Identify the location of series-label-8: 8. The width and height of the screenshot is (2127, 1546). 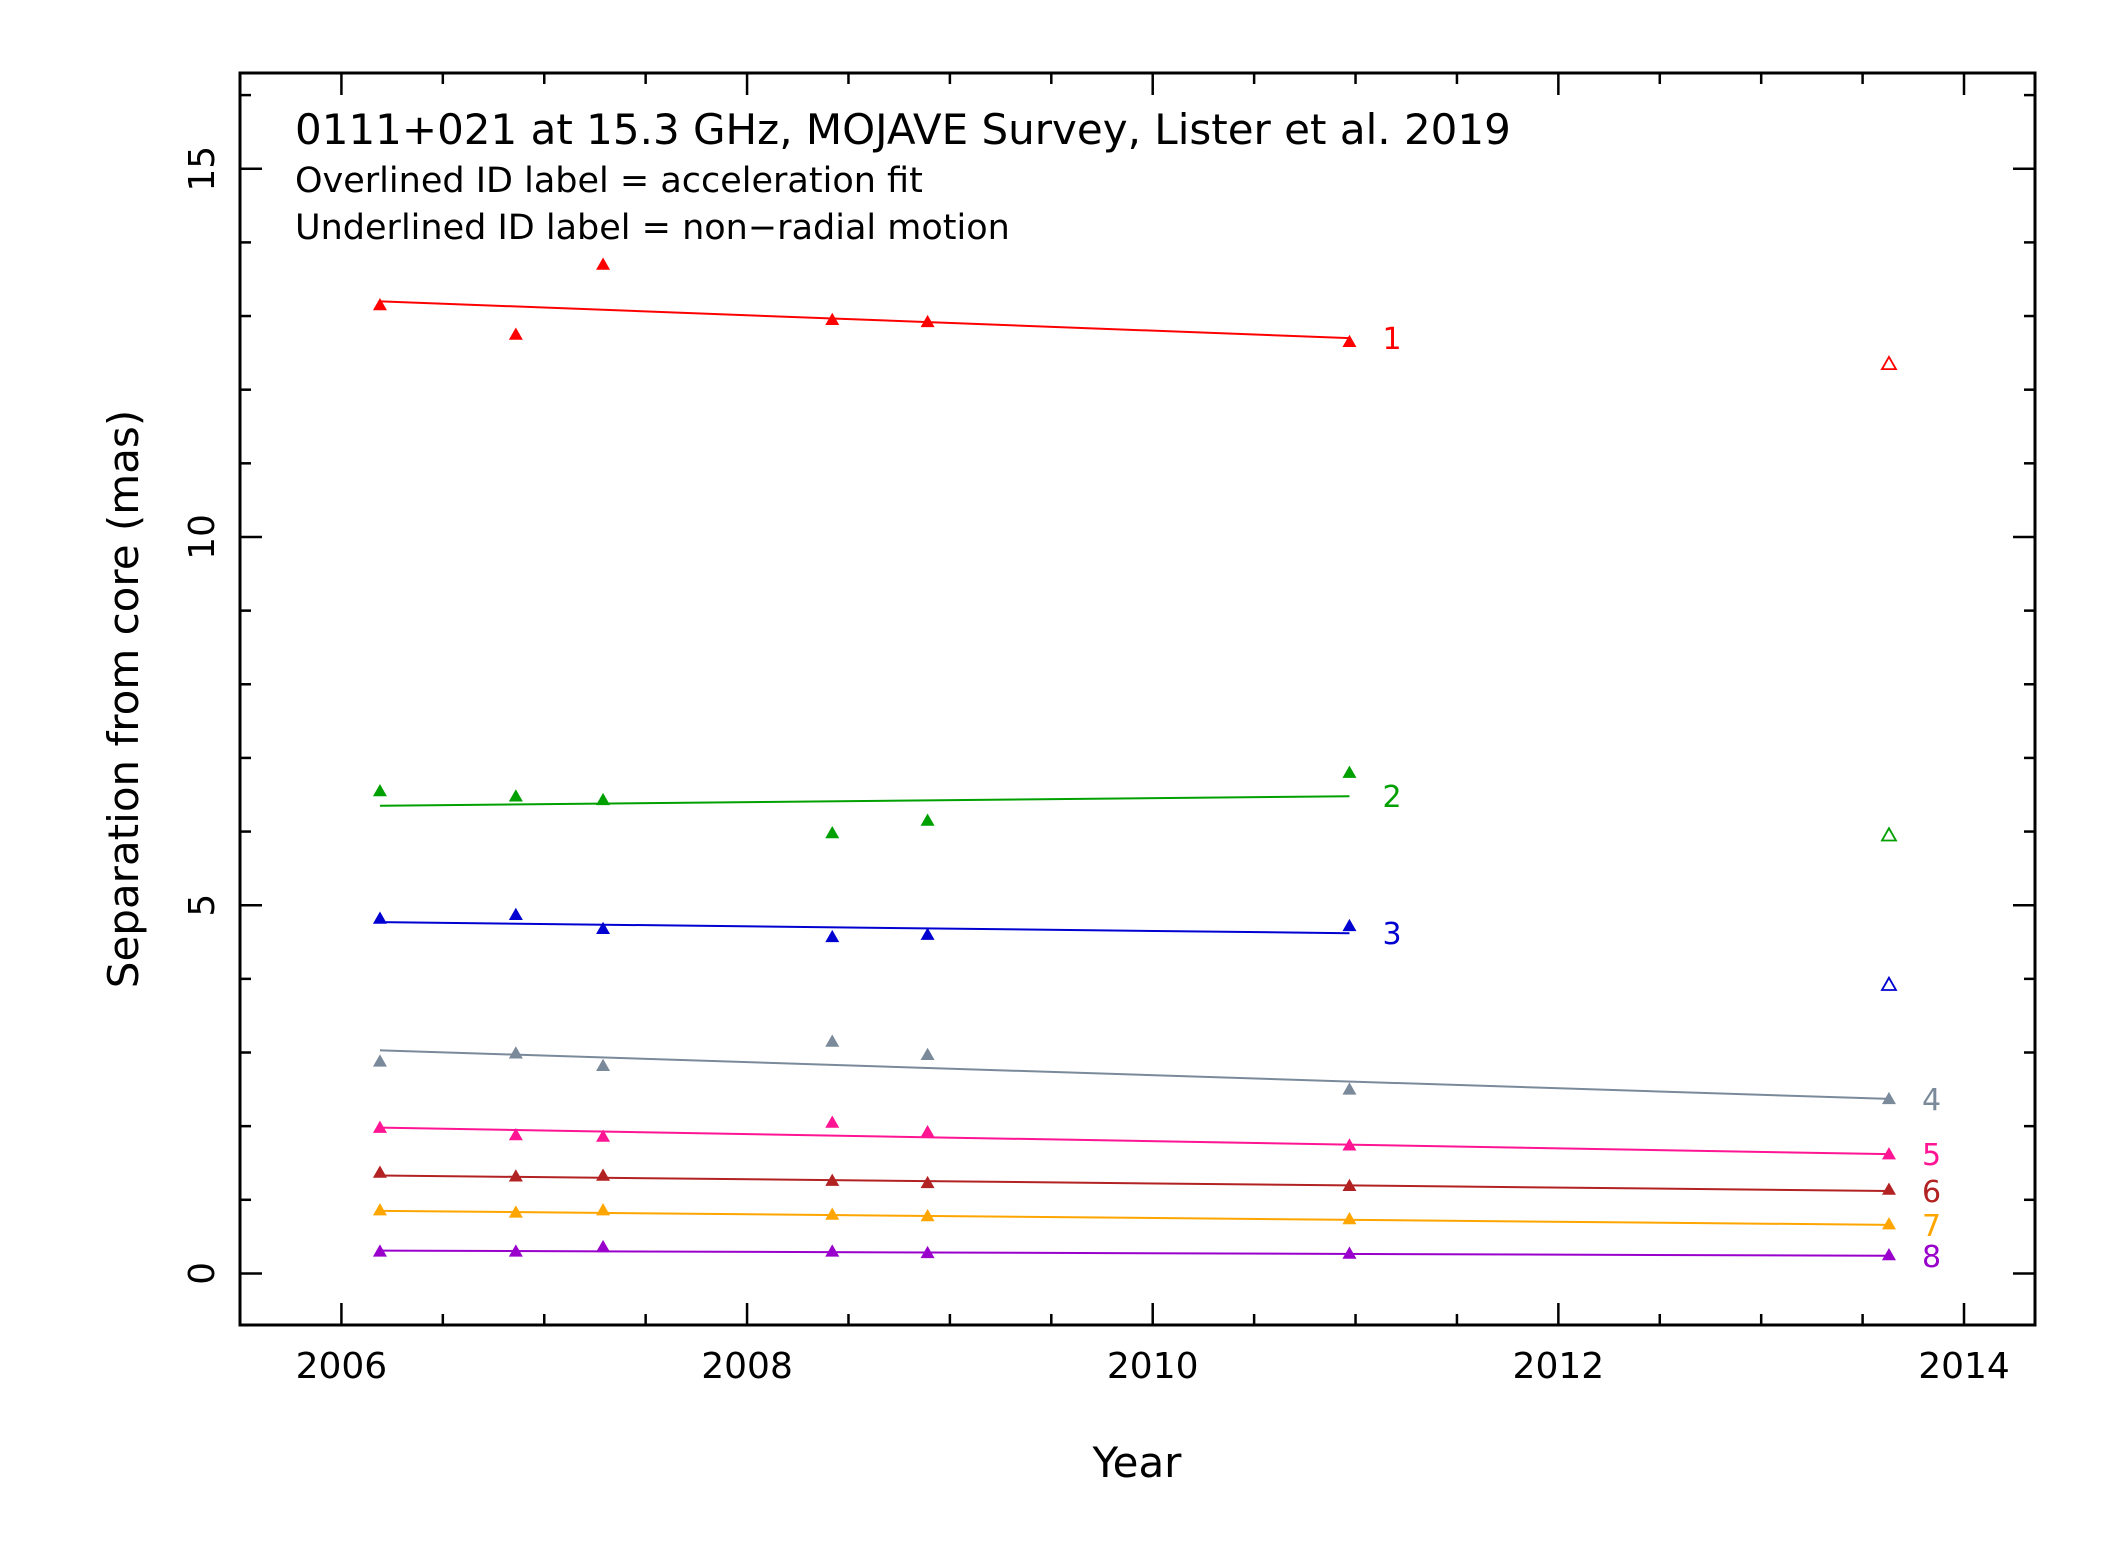
(1931, 1257).